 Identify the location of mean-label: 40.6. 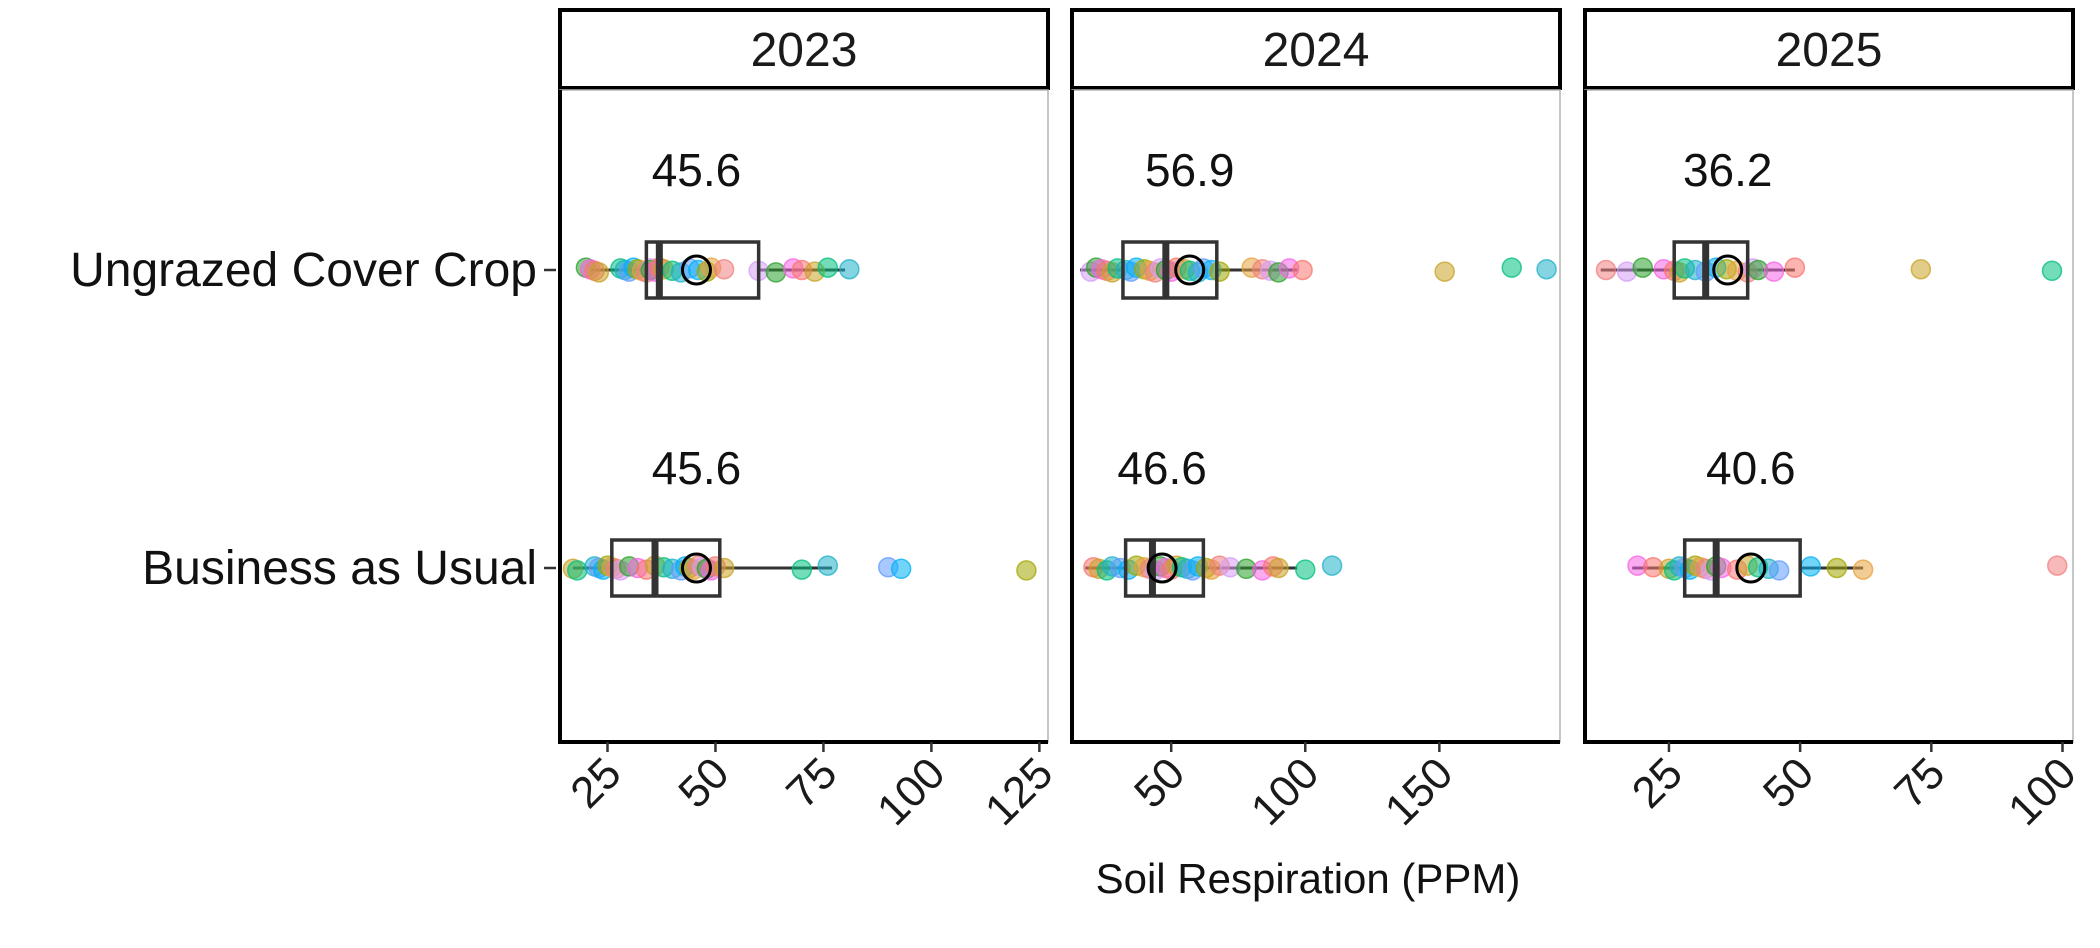
(1751, 468).